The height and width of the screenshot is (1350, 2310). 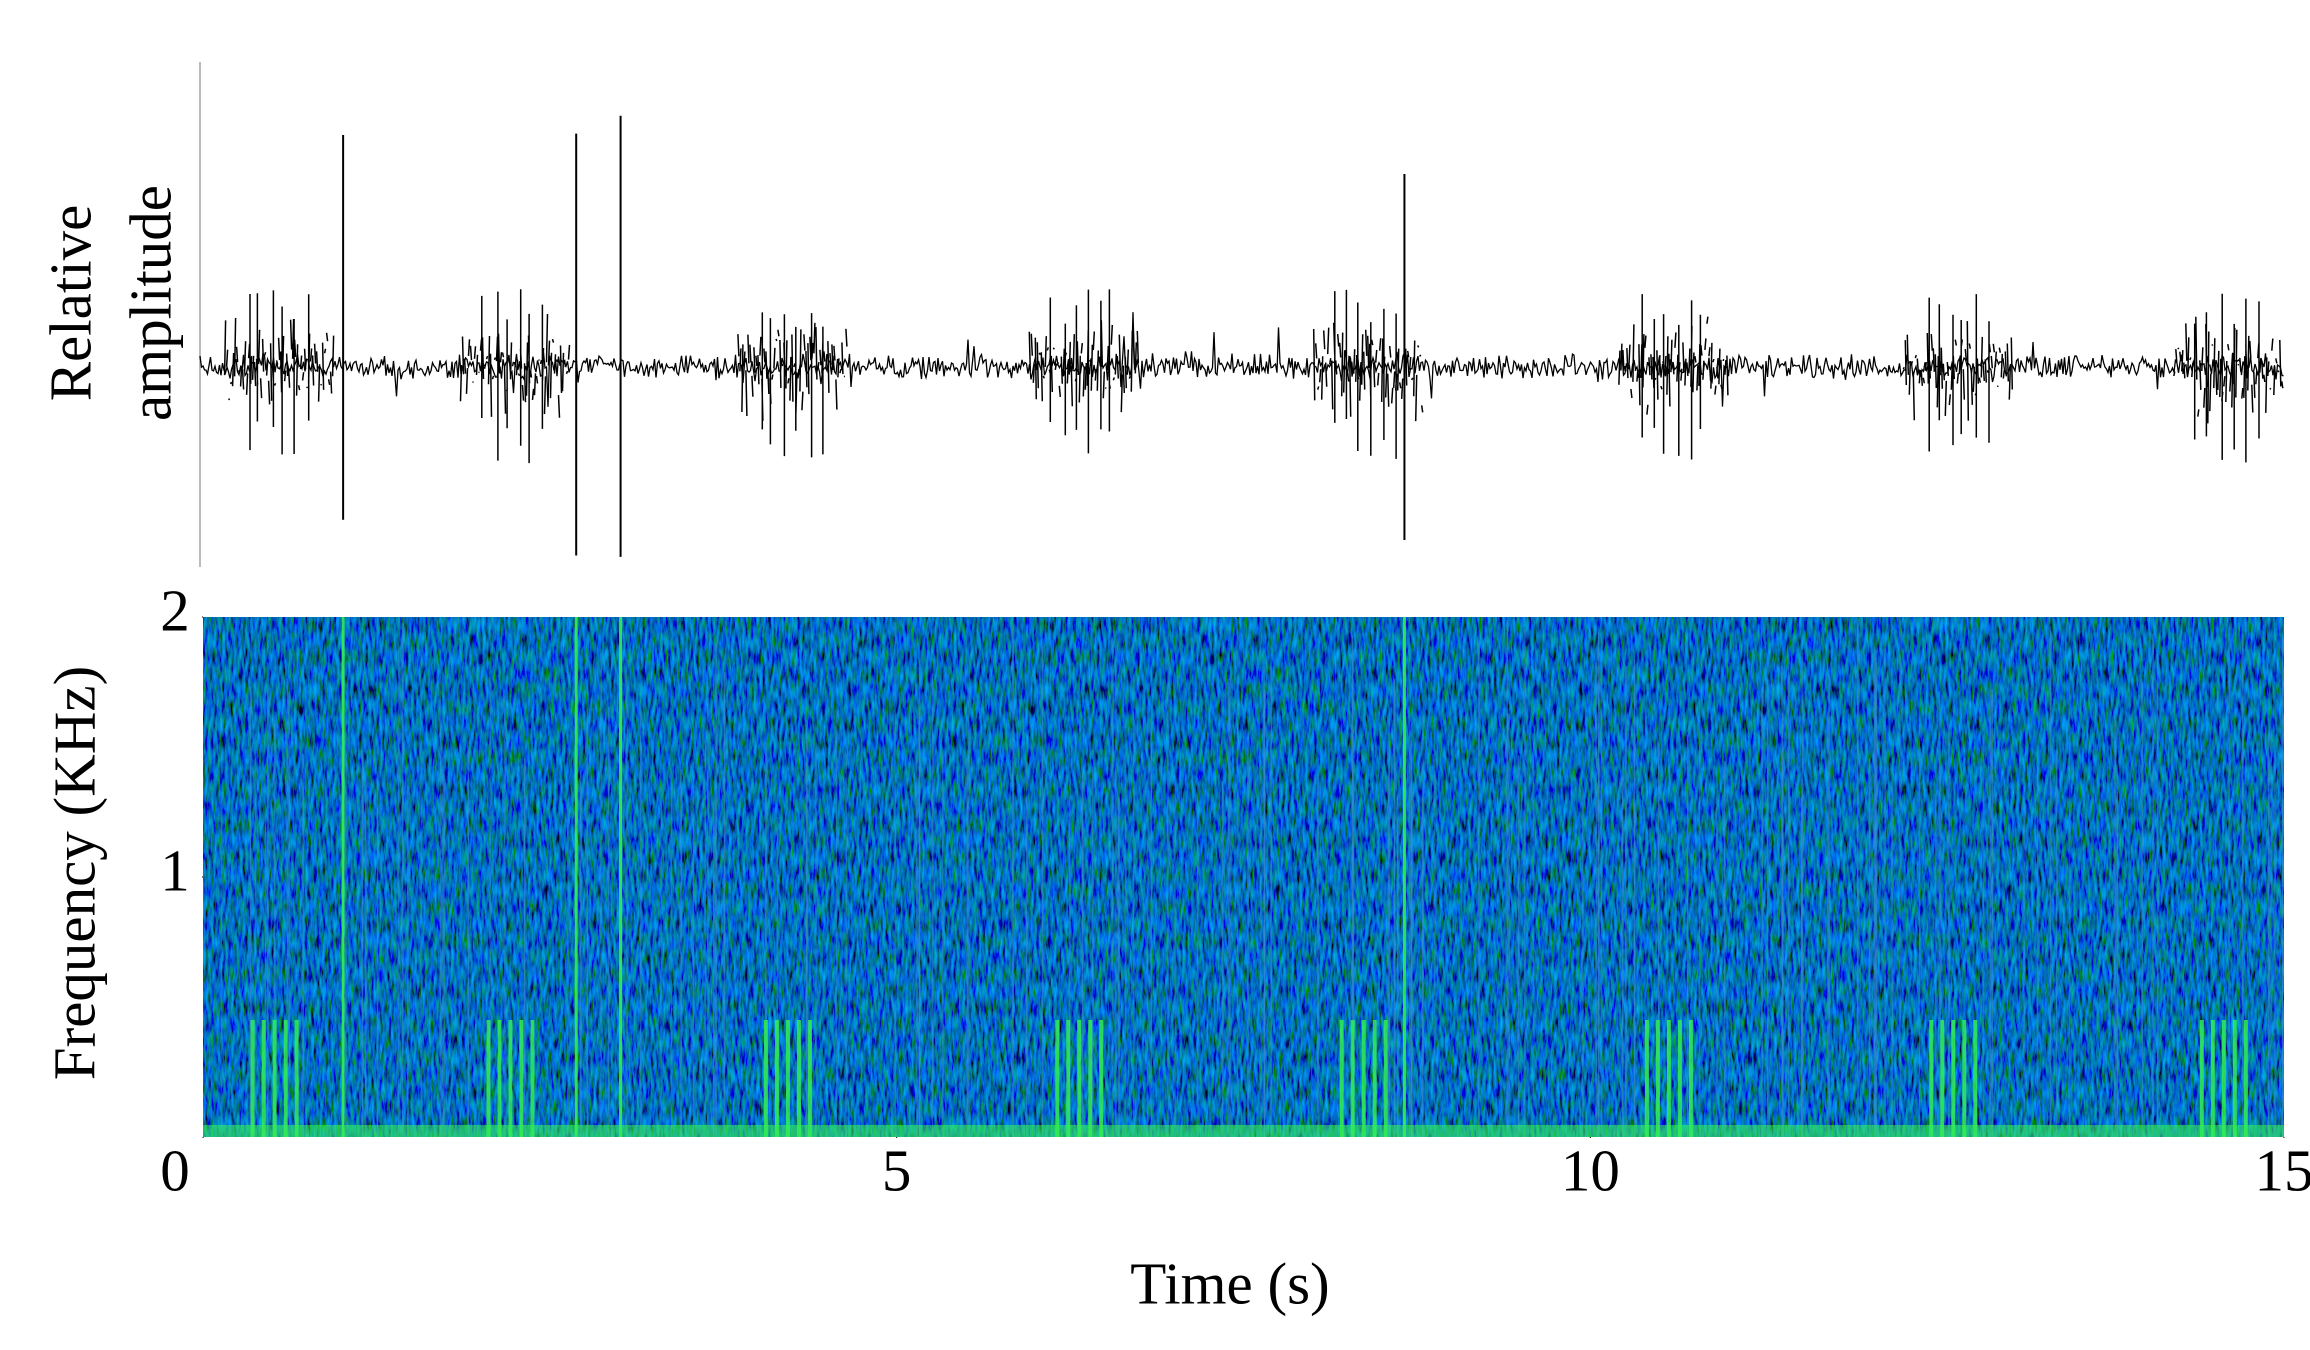 What do you see at coordinates (151, 303) in the screenshot?
I see `y-label: amplitude` at bounding box center [151, 303].